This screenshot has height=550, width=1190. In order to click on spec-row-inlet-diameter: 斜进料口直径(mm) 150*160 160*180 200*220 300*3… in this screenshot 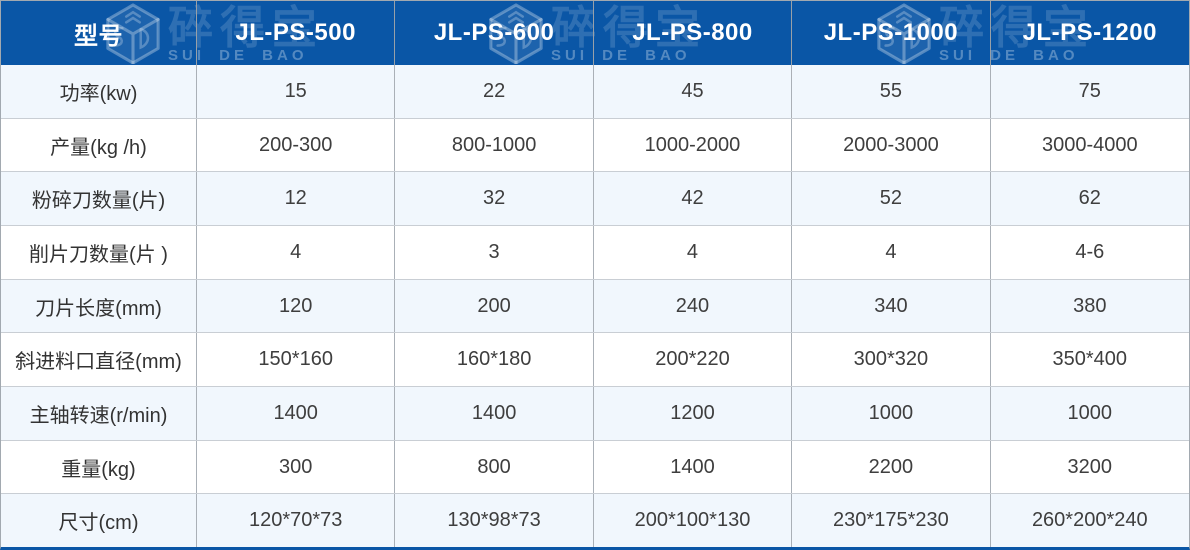, I will do `click(595, 359)`.